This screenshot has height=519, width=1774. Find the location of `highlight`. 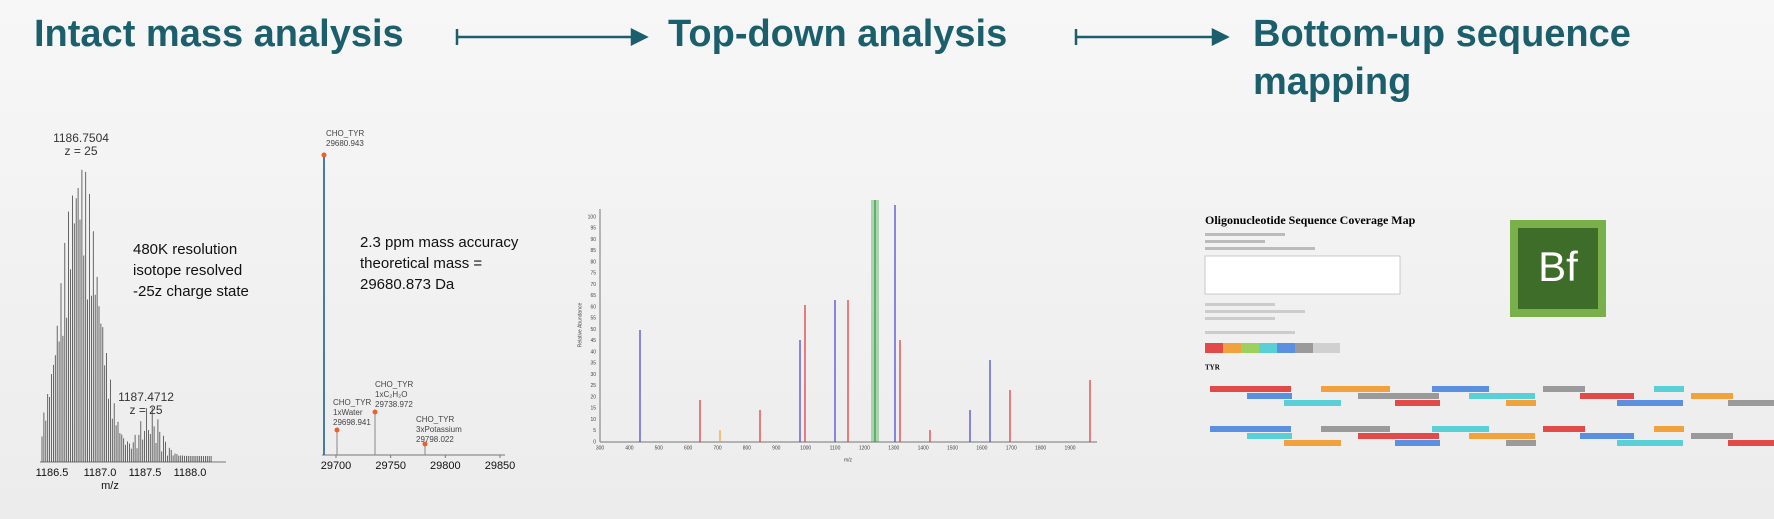

highlight is located at coordinates (875, 321).